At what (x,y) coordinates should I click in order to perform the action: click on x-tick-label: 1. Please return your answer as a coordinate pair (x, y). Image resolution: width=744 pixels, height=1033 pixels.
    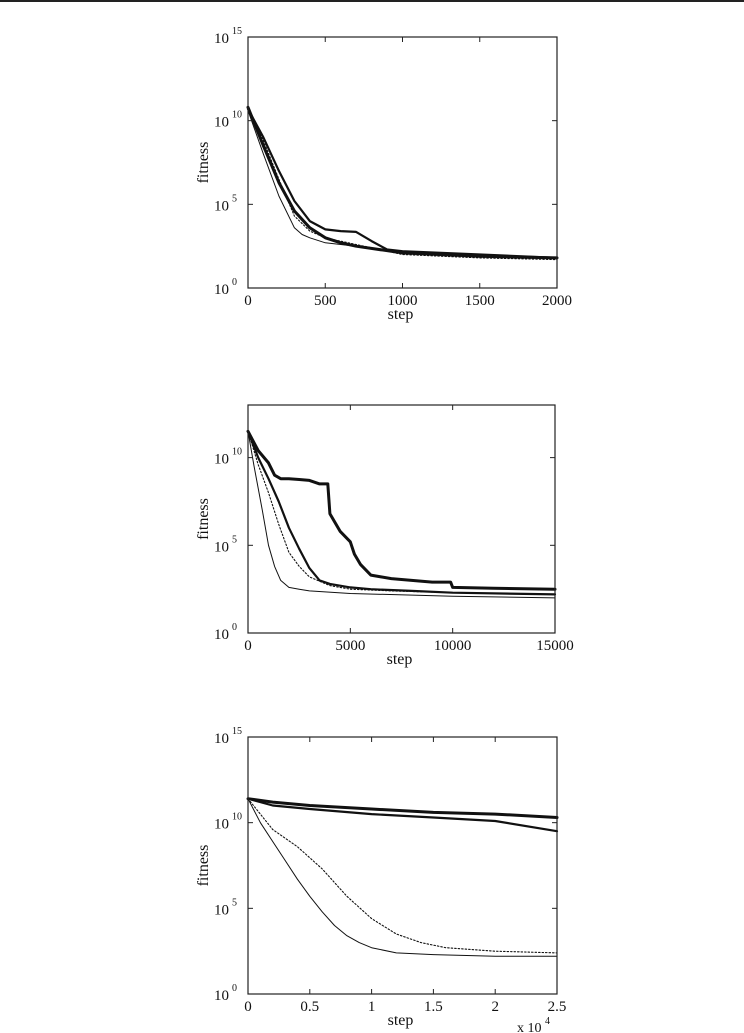
    Looking at the image, I should click on (372, 1007).